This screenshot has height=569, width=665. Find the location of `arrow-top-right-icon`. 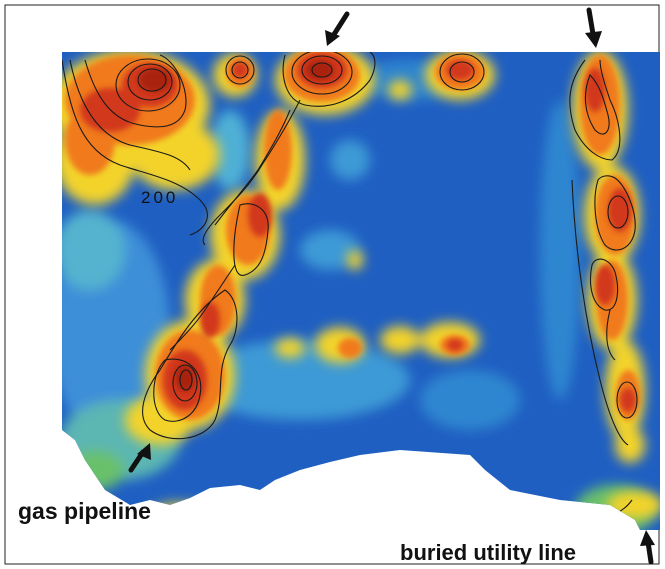

arrow-top-right-icon is located at coordinates (593, 27).